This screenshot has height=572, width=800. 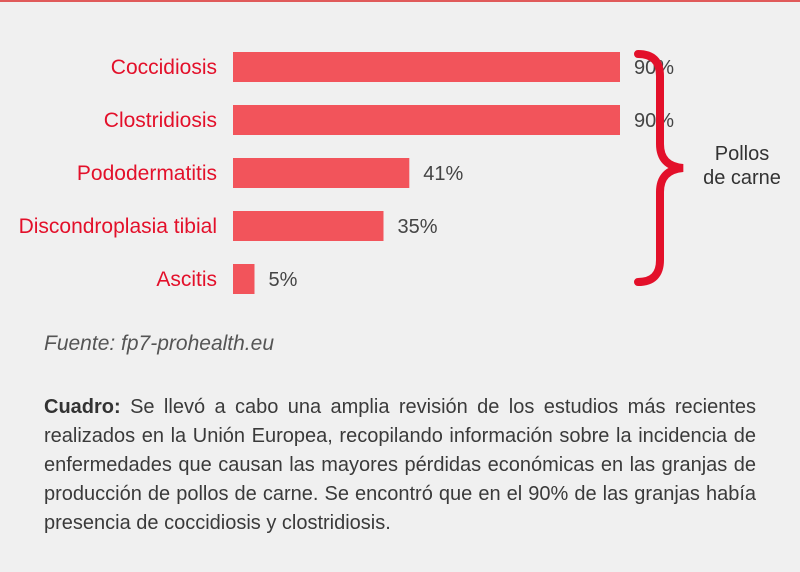 What do you see at coordinates (186, 279) in the screenshot?
I see `category-label-4: Ascitis` at bounding box center [186, 279].